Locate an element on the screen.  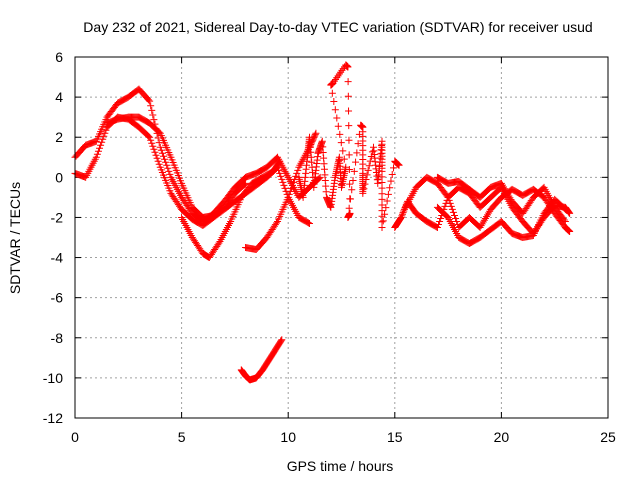
y-tick-label: 0 is located at coordinates (59, 177).